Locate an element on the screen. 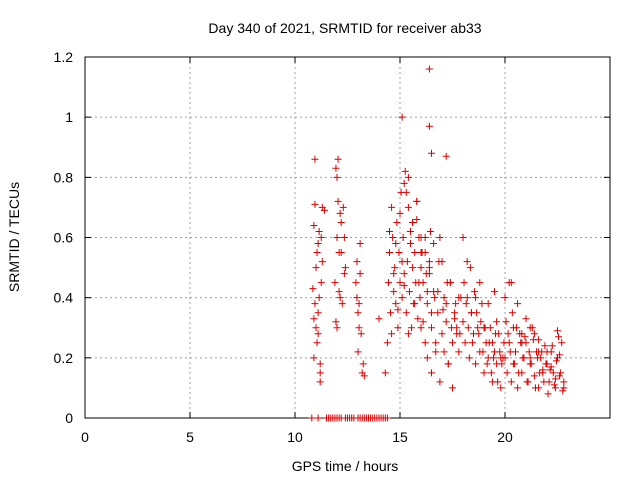 The height and width of the screenshot is (480, 640). y-tick-label: 0.4 is located at coordinates (64, 298).